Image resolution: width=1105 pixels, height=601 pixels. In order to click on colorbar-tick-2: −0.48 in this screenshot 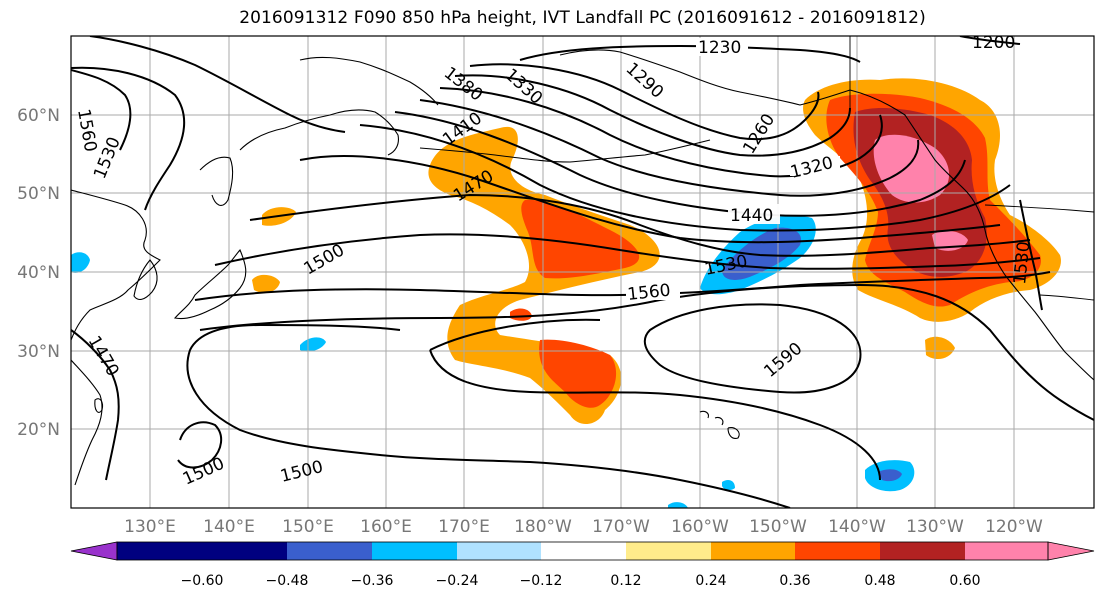, I will do `click(287, 581)`.